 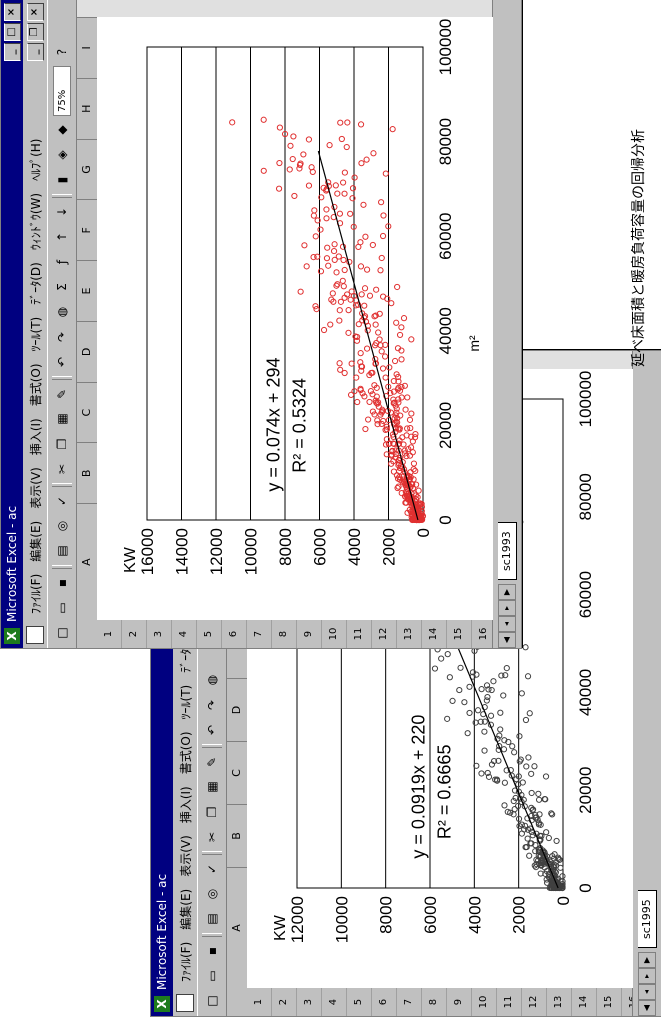 What do you see at coordinates (647, 976) in the screenshot?
I see `next-sheet-button: ▸` at bounding box center [647, 976].